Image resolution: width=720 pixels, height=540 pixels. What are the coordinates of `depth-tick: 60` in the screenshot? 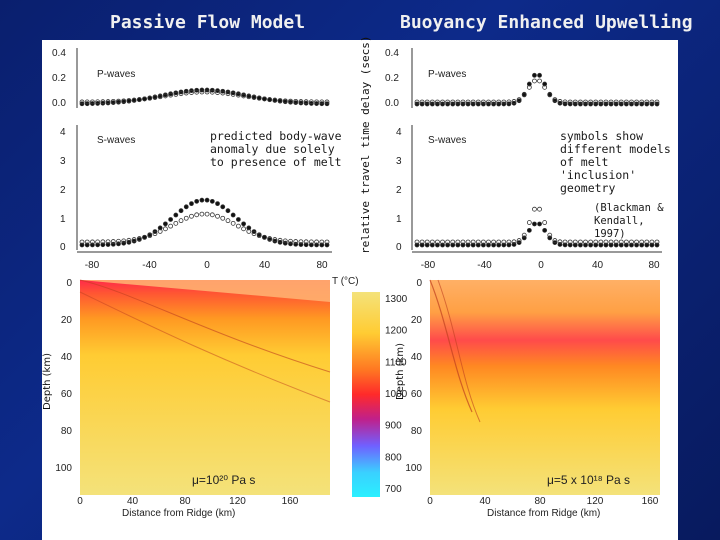 It's located at (417, 394).